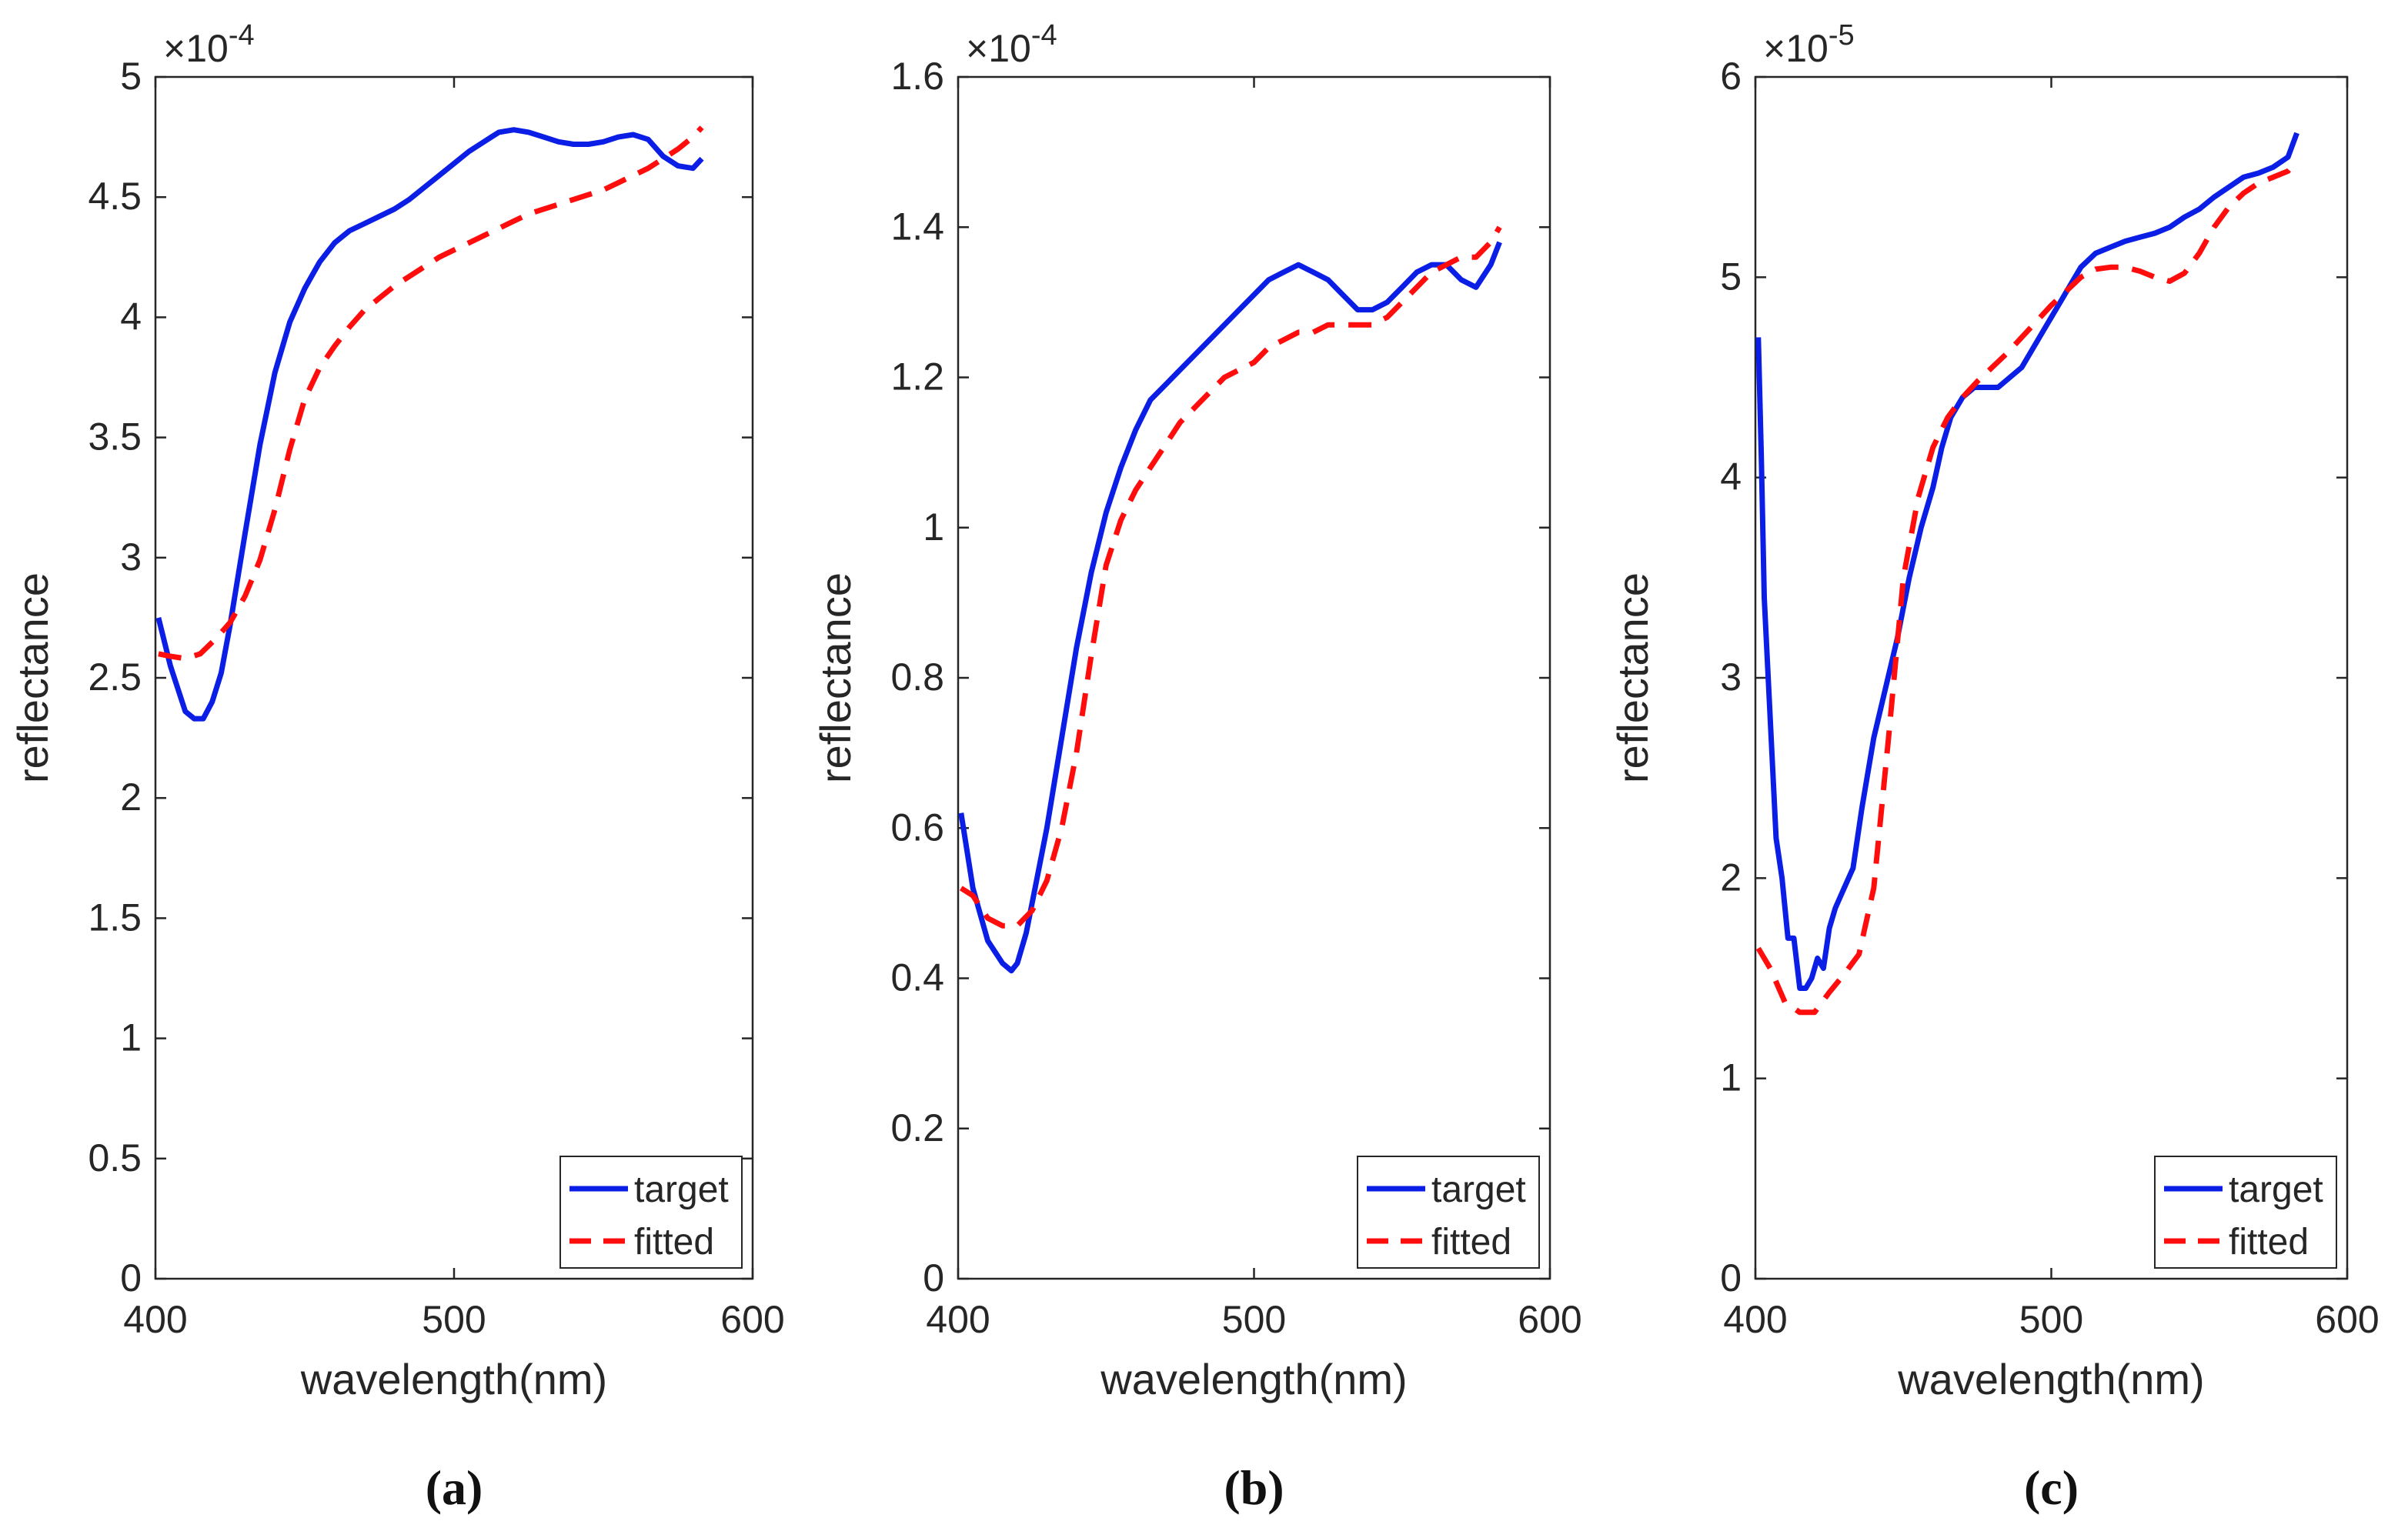 This screenshot has height=1528, width=2408. What do you see at coordinates (917, 677) in the screenshot?
I see `y-tick-label: 0.8` at bounding box center [917, 677].